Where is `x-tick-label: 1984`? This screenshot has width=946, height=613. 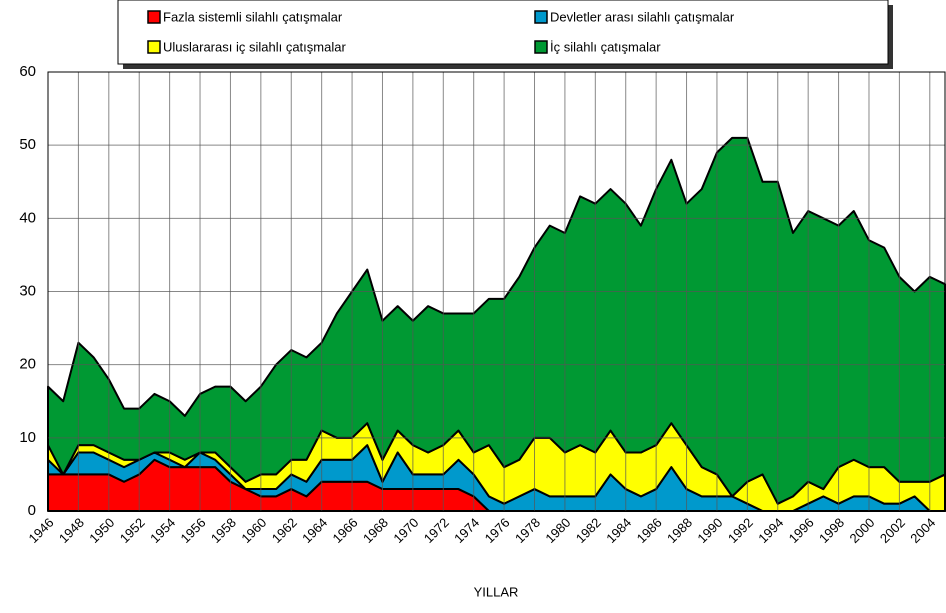 x-tick-label: 1984 is located at coordinates (618, 530).